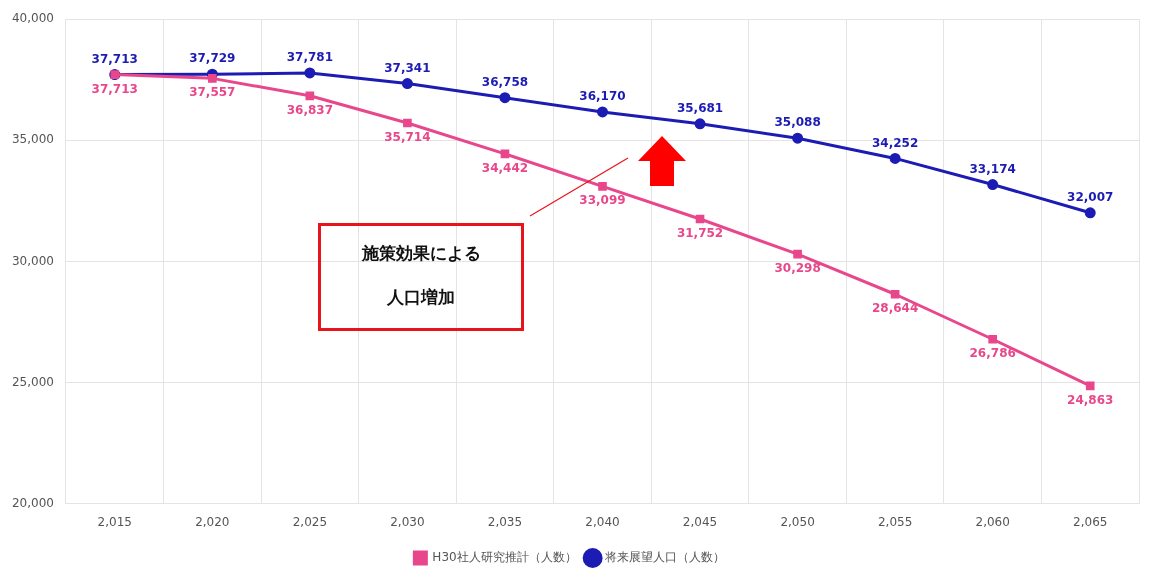 The width and height of the screenshot is (1149, 574). I want to click on legend-label: H30社人研究推計（人数）, so click(504, 557).